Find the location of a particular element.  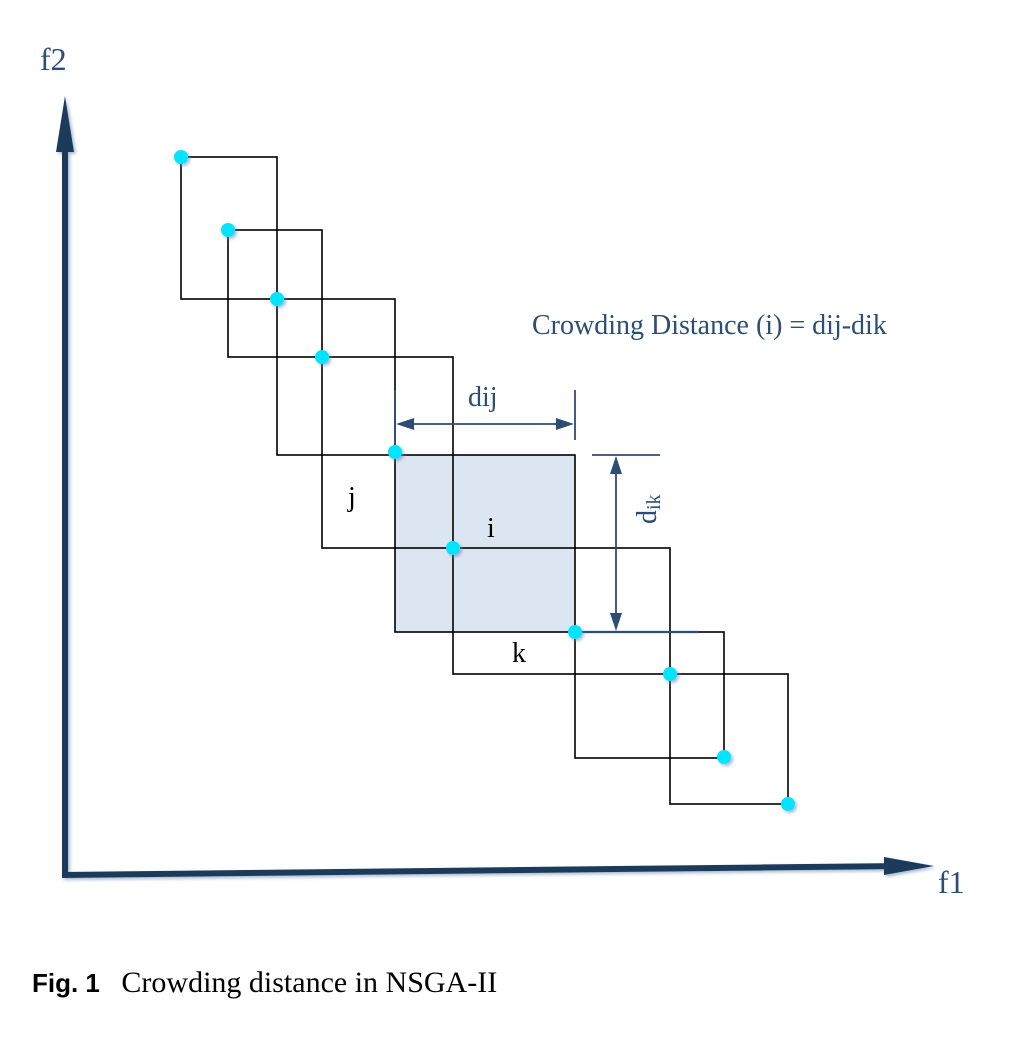

cuboid-i is located at coordinates (485, 543).